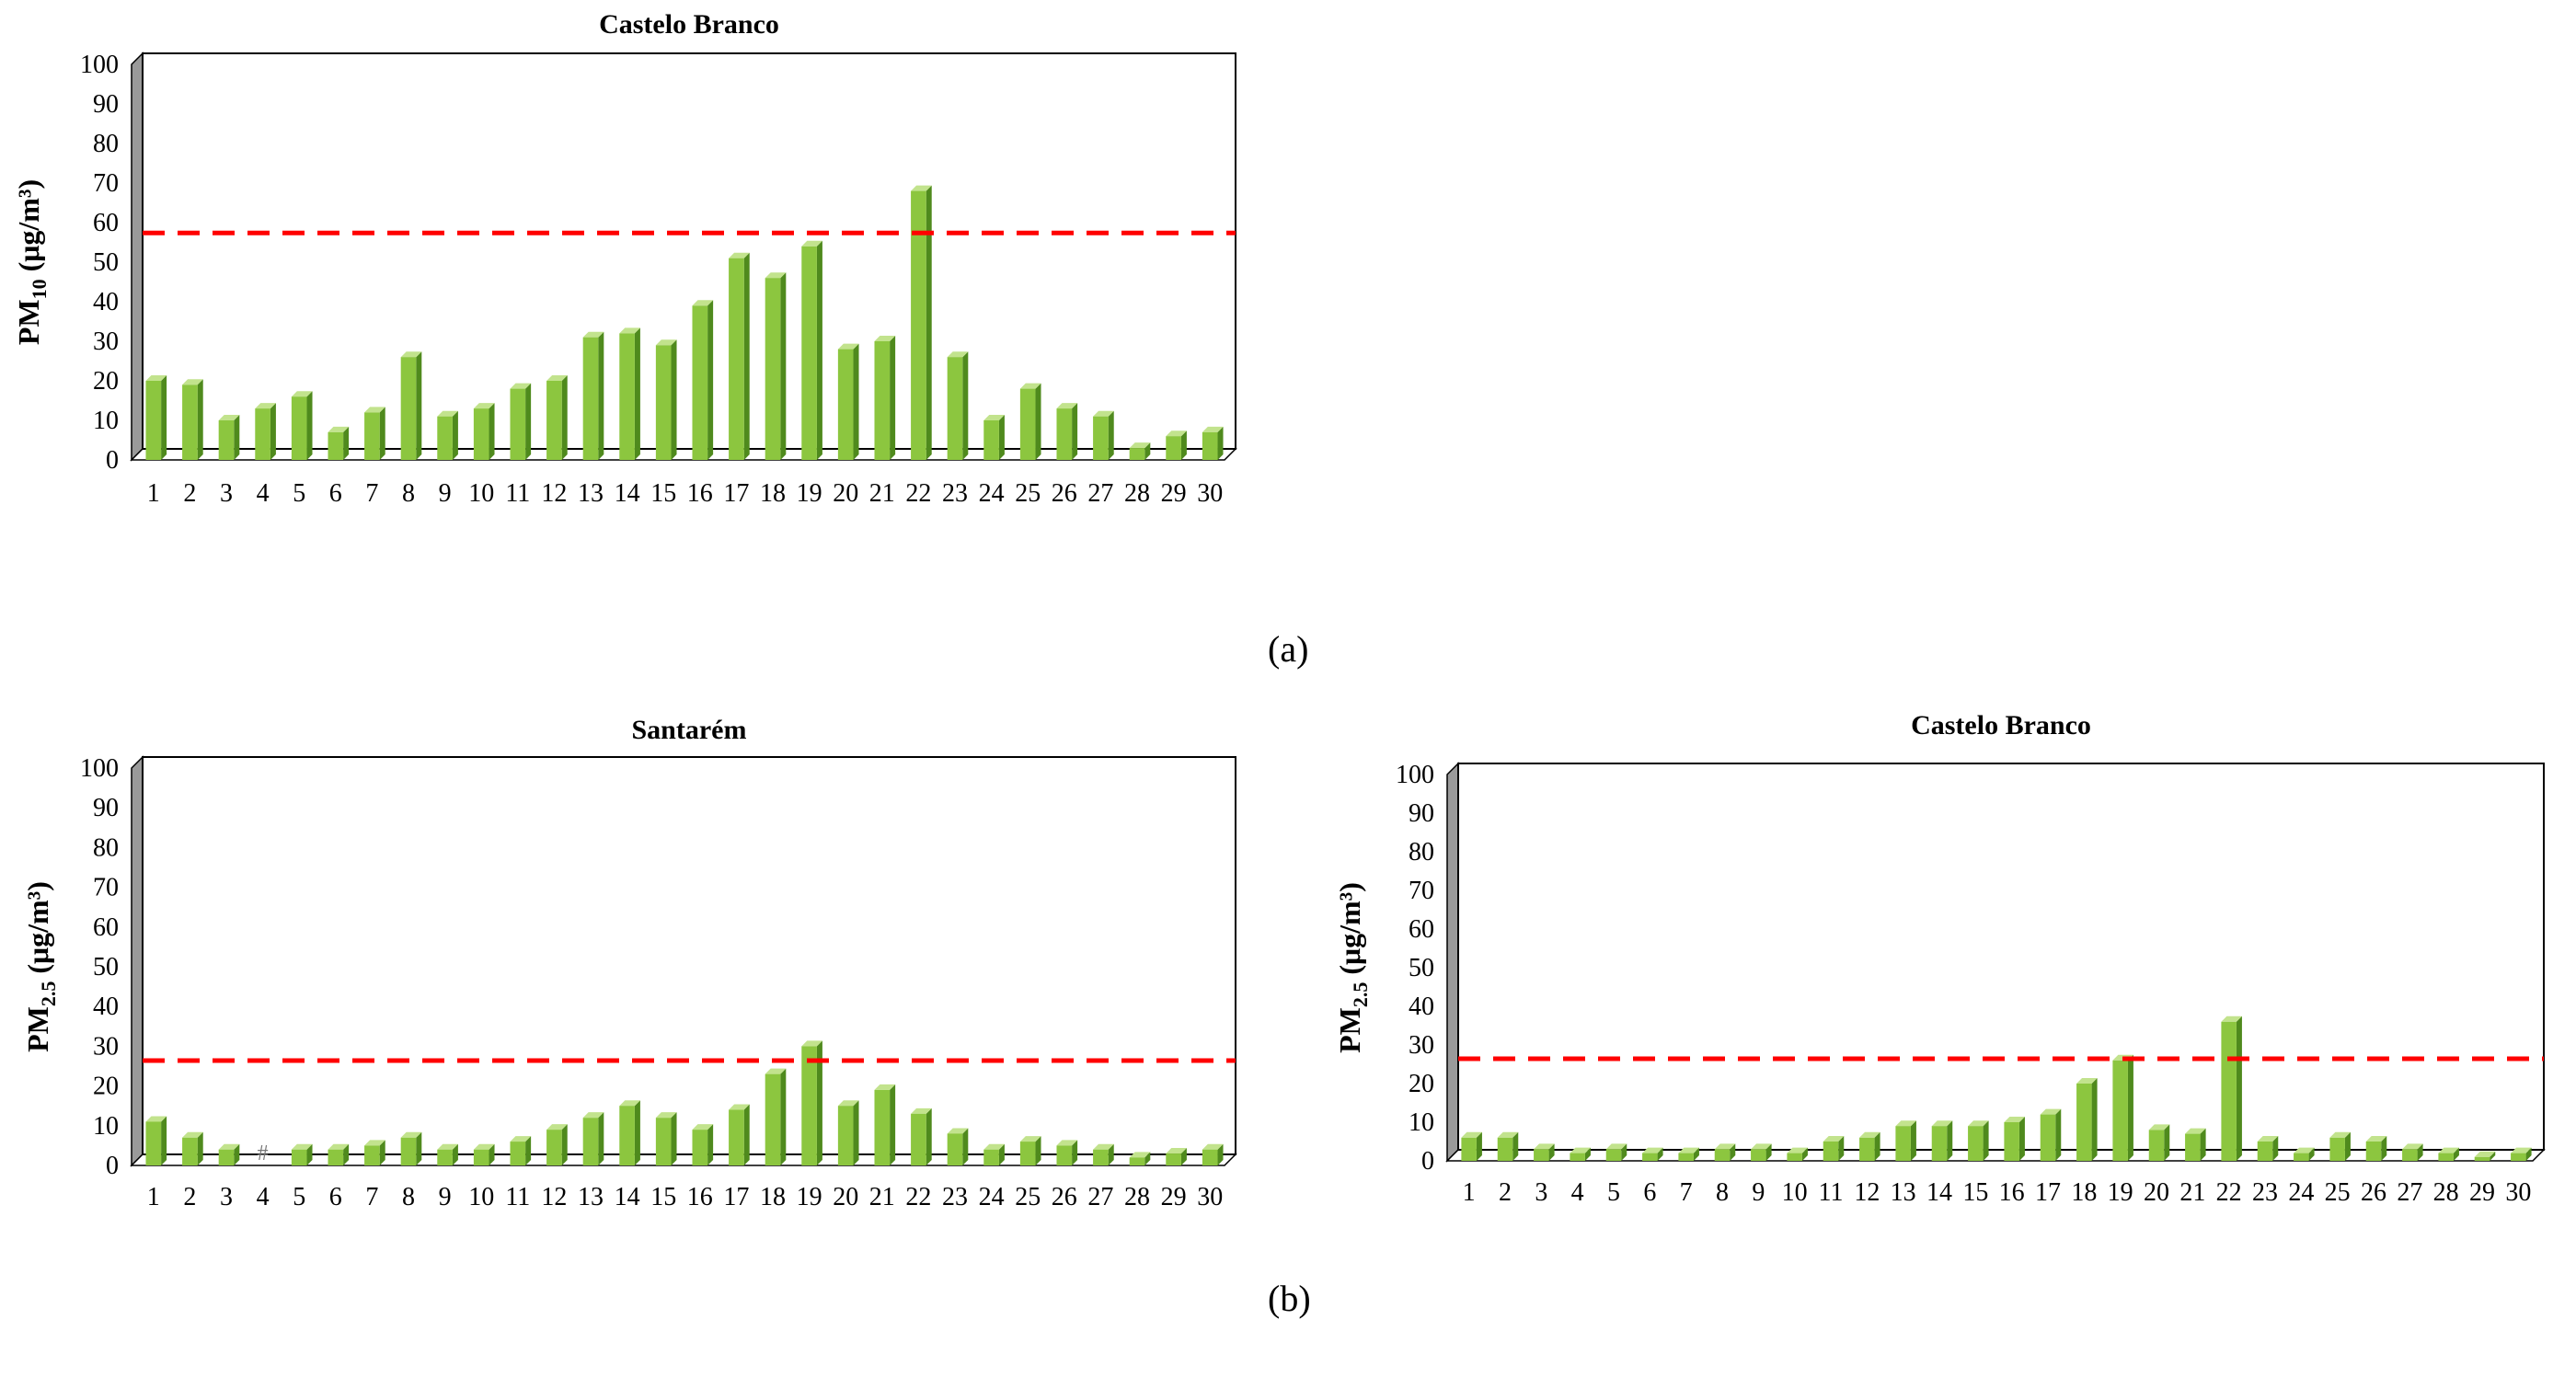 This screenshot has width=2576, height=1377. Describe the element at coordinates (1137, 494) in the screenshot. I see `x-tick-label: 28` at that location.